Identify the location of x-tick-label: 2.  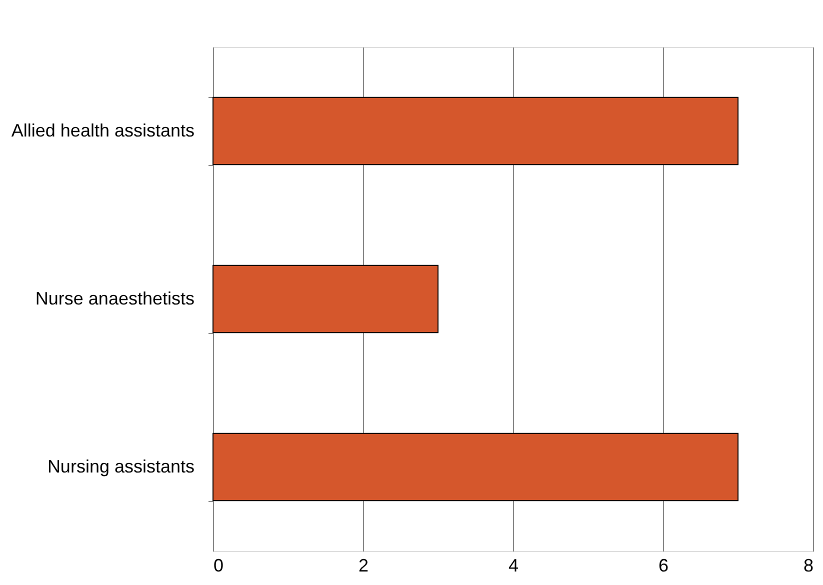
(363, 566).